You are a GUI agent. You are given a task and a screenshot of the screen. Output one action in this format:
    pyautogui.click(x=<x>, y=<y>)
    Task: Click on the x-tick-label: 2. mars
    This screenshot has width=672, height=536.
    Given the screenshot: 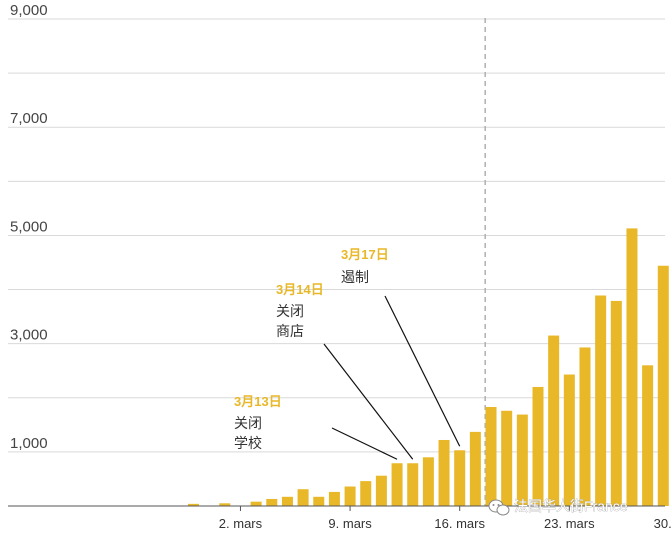 What is the action you would take?
    pyautogui.click(x=241, y=523)
    